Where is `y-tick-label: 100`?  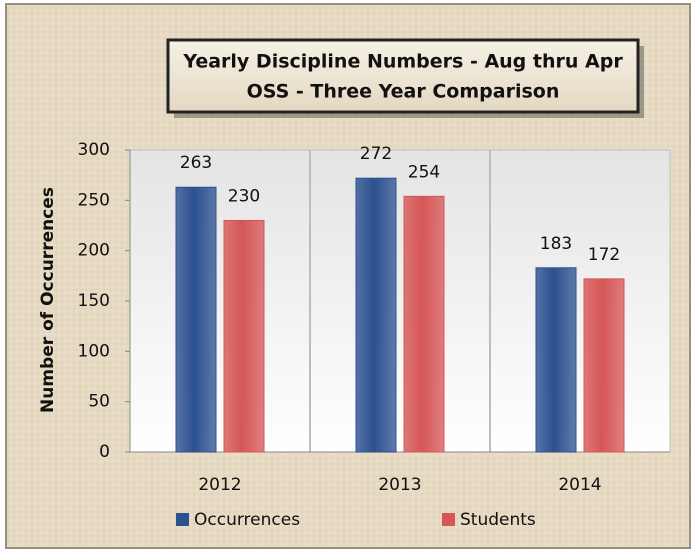
y-tick-label: 100 is located at coordinates (94, 351).